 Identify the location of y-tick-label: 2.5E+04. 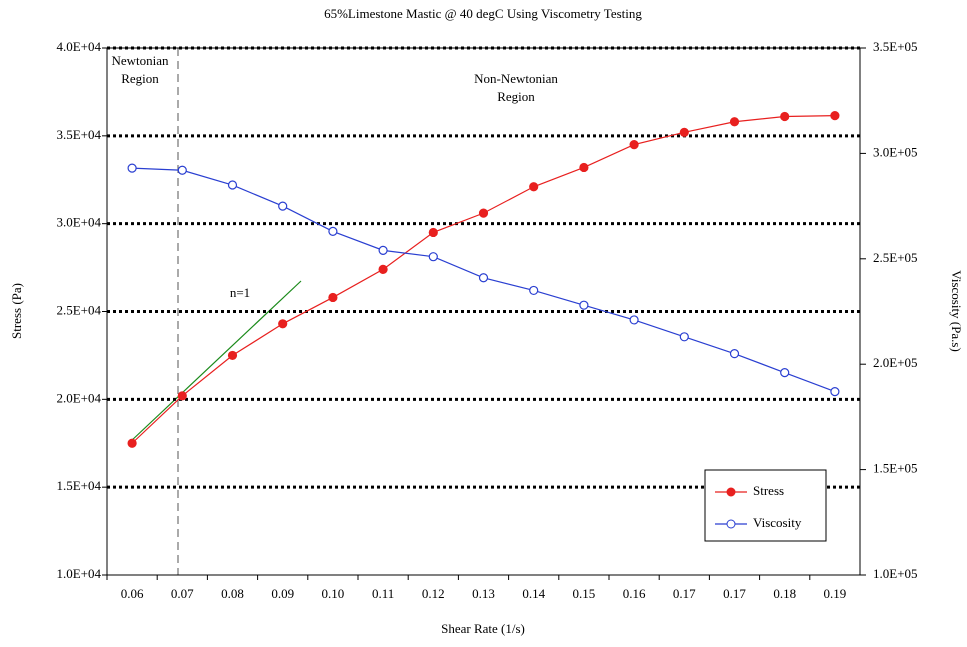
(78, 309).